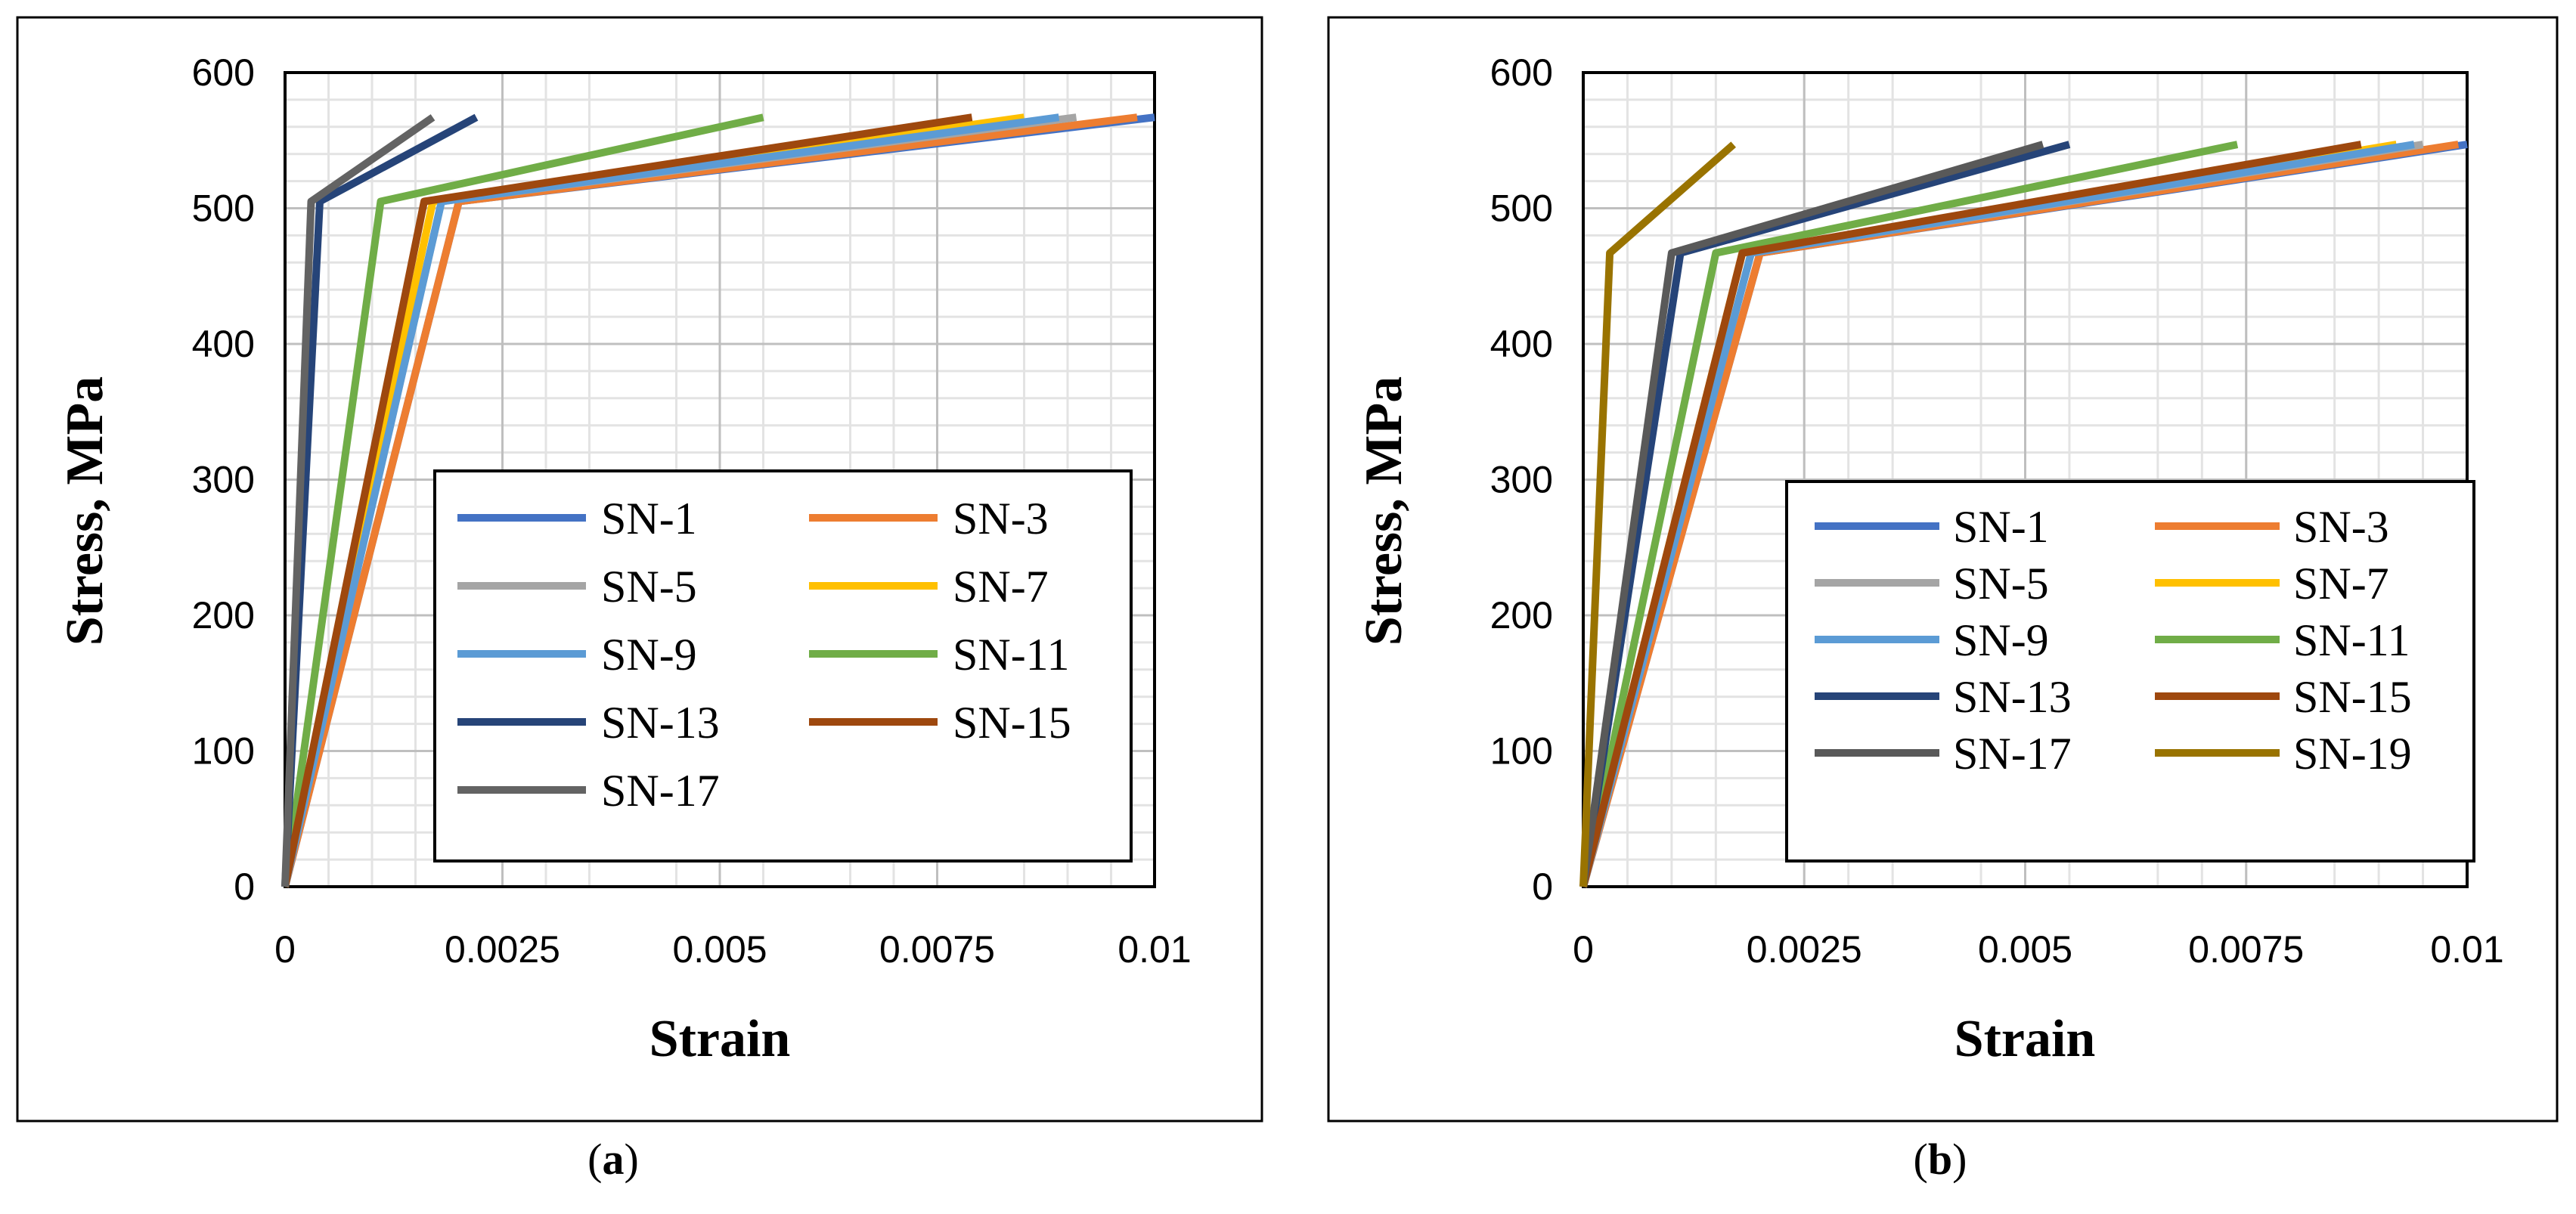  I want to click on caption-letter: b, so click(1940, 1159).